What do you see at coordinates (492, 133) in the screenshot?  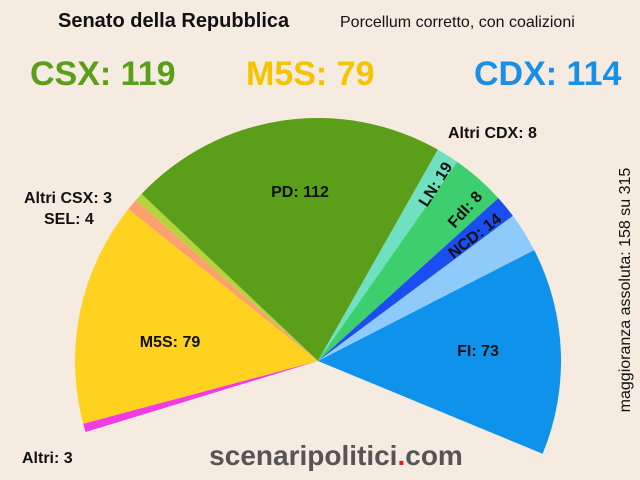 I see `label-altri-cdx: Altri CDX: 8` at bounding box center [492, 133].